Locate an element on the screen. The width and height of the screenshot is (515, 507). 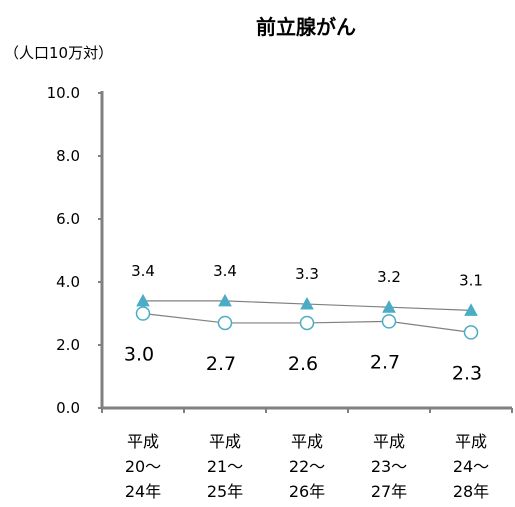
chart-title: 前立腺がん is located at coordinates (306, 27).